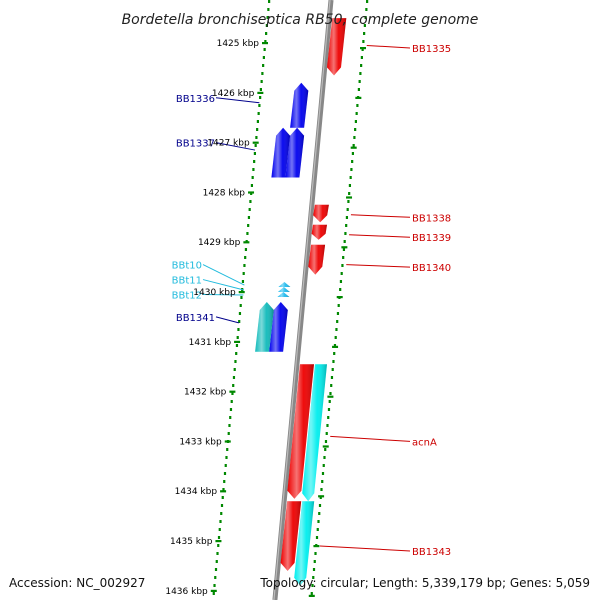 This screenshot has height=600, width=600. I want to click on backbone-highlight, so click(302, 300).